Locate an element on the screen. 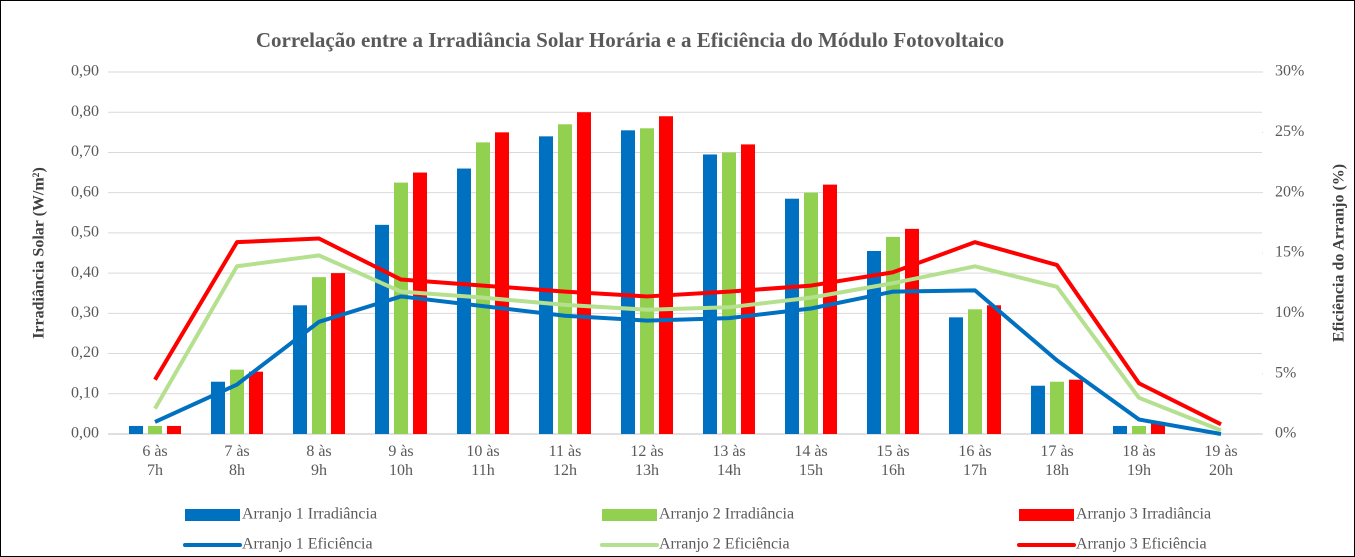  y-tick-label: 0,40 is located at coordinates (85, 272).